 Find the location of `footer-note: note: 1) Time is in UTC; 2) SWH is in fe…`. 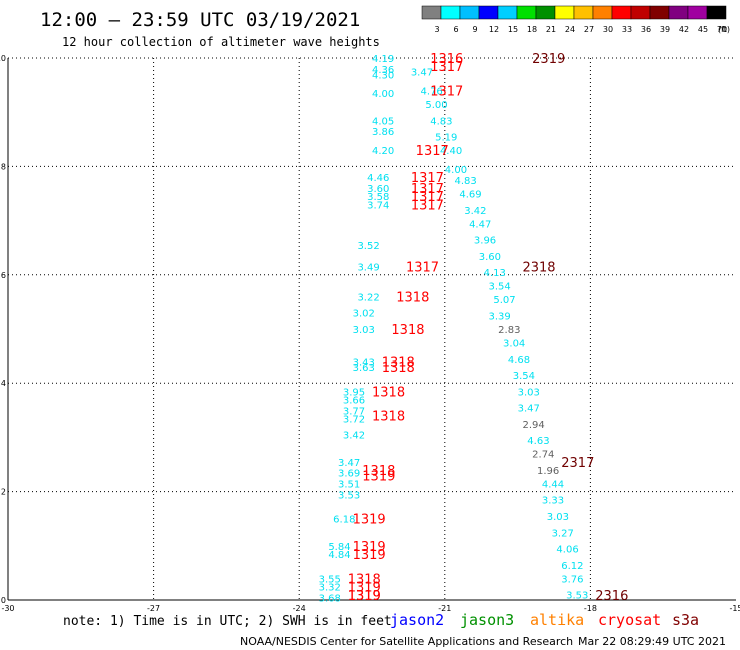

footer-note: note: 1) Time is in UTC; 2) SWH is in fe… is located at coordinates (227, 621).